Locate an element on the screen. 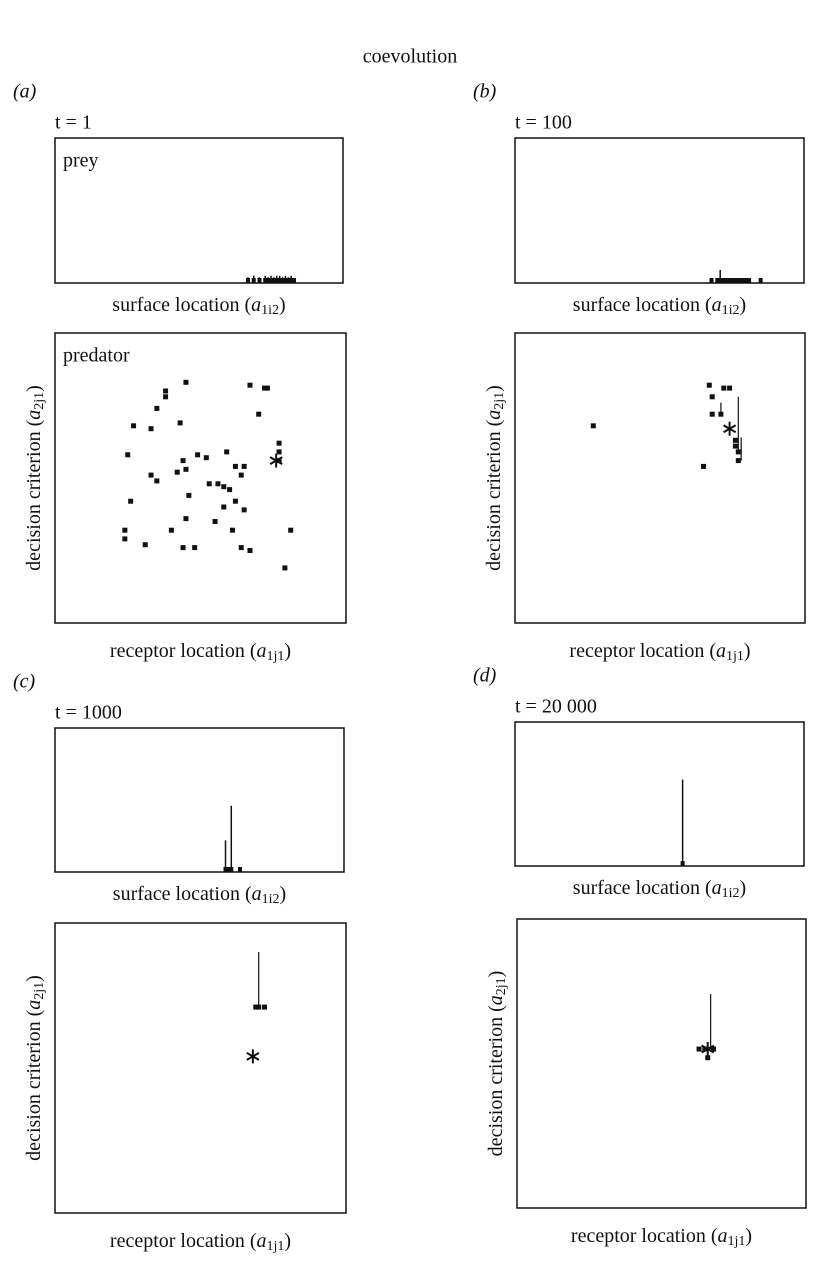 This screenshot has width=820, height=1281. time-label: t = 20 000 is located at coordinates (556, 707).